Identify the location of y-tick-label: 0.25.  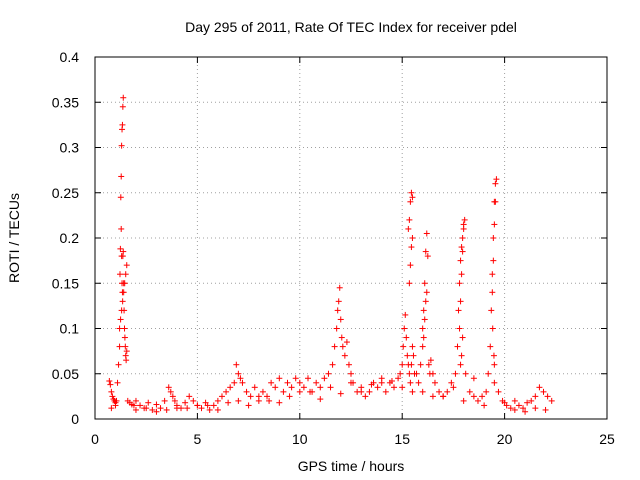
(65, 193).